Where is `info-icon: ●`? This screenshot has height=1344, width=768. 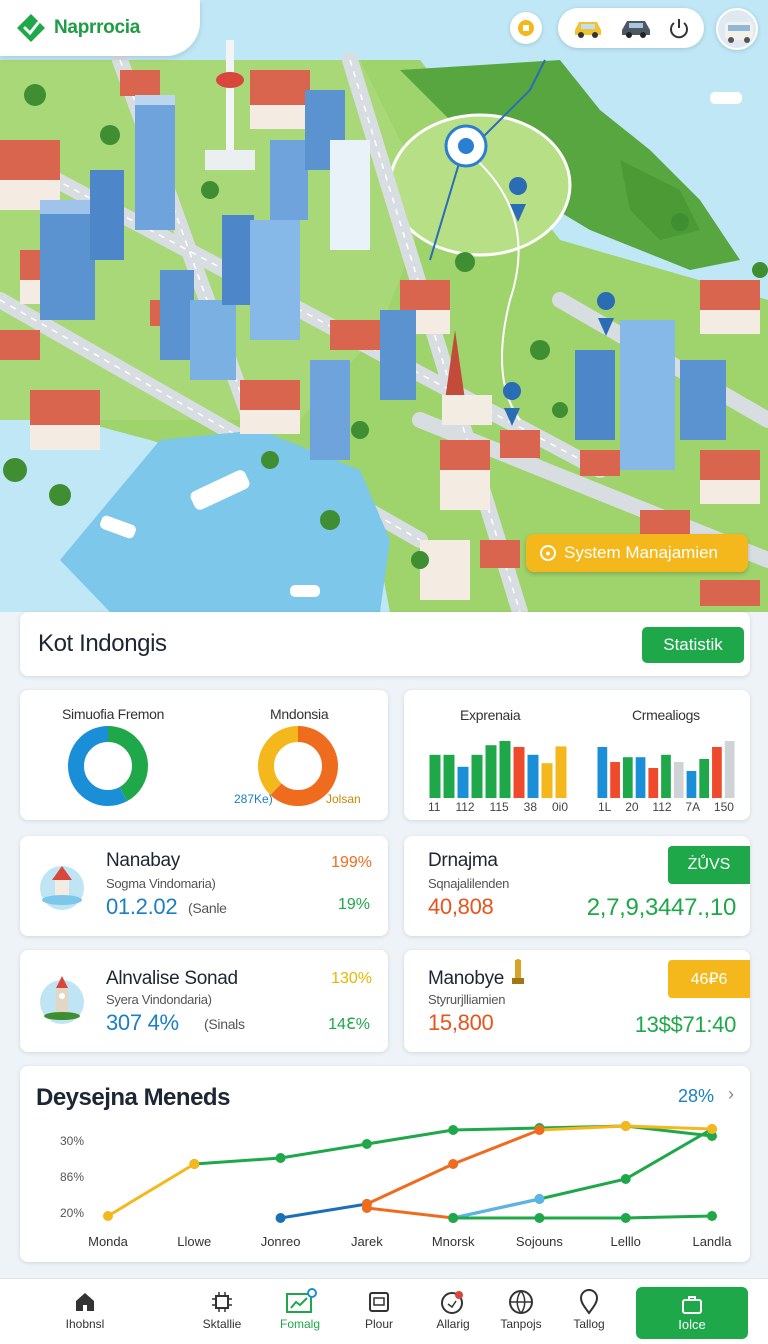
info-icon: ● is located at coordinates (548, 553).